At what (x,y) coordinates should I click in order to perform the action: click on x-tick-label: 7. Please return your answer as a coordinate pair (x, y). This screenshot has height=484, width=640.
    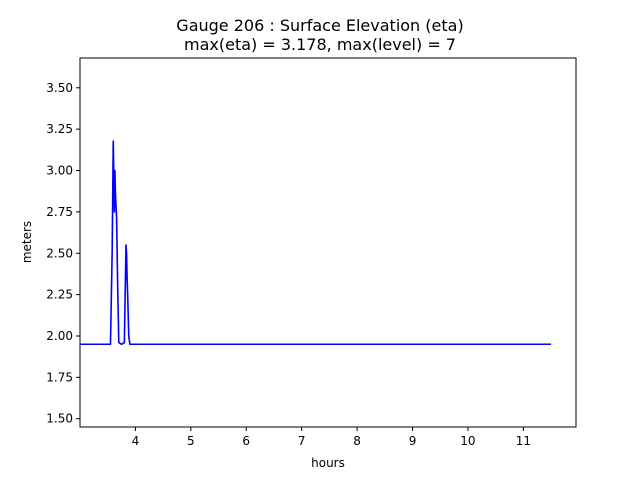
    Looking at the image, I should click on (302, 441).